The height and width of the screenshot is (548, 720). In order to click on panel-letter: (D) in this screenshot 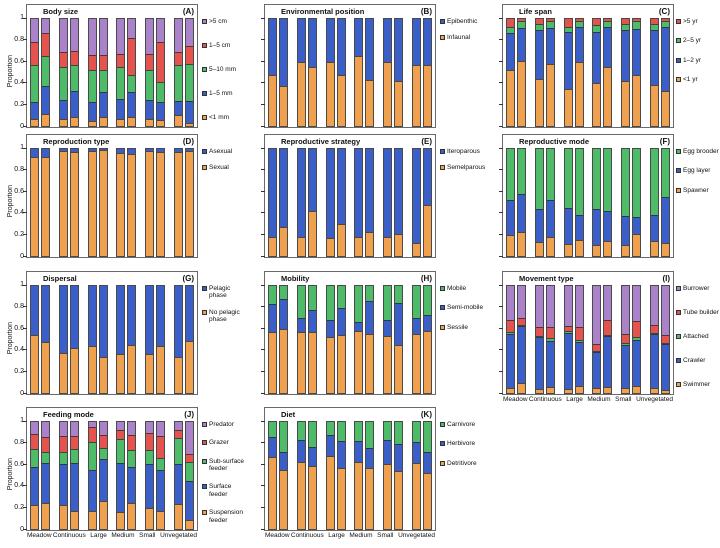, I will do `click(188, 141)`.